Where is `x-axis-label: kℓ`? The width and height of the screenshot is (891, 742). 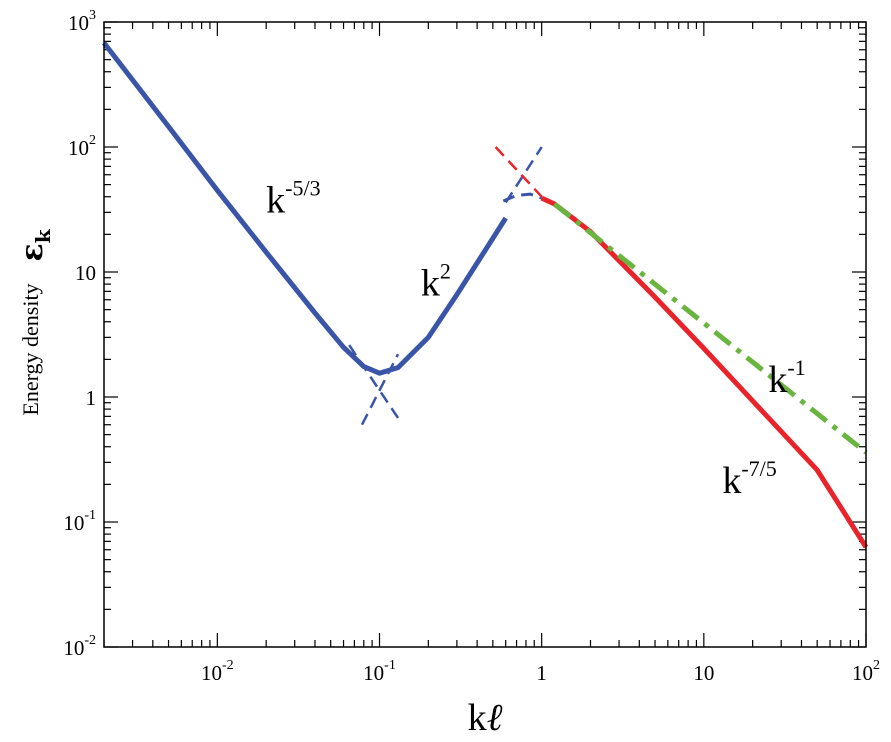 x-axis-label: kℓ is located at coordinates (485, 718).